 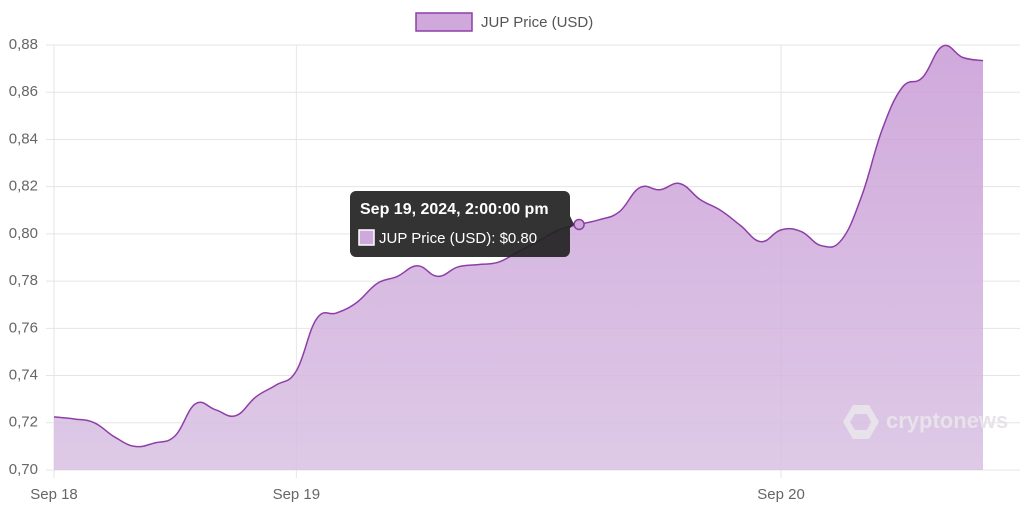 What do you see at coordinates (537, 22) in the screenshot?
I see `legend-label: JUP Price (USD)` at bounding box center [537, 22].